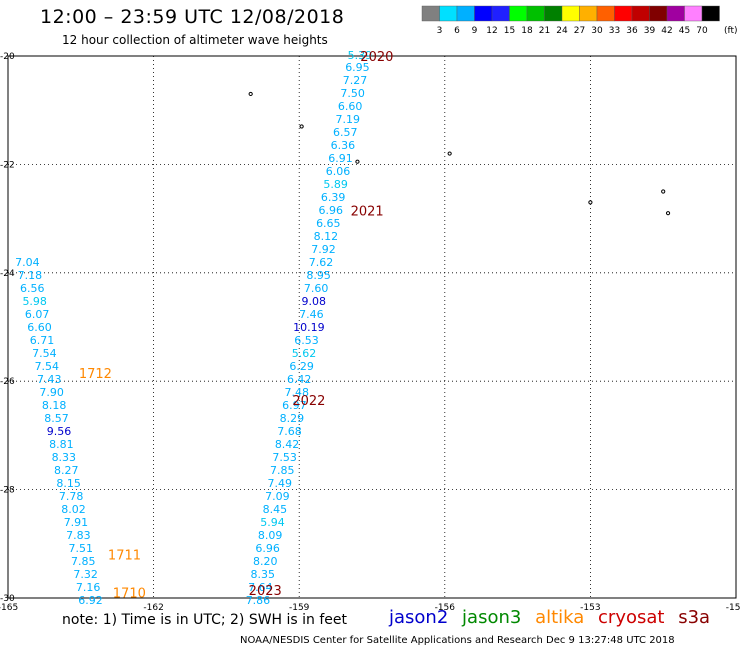 The image size is (740, 650). What do you see at coordinates (553, 617) in the screenshot?
I see `satellite-legend: jason2 jason3 altika cryosat s3a` at bounding box center [553, 617].